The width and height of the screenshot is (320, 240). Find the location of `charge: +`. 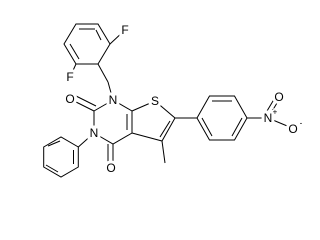

charge: + is located at coordinates (275, 112).